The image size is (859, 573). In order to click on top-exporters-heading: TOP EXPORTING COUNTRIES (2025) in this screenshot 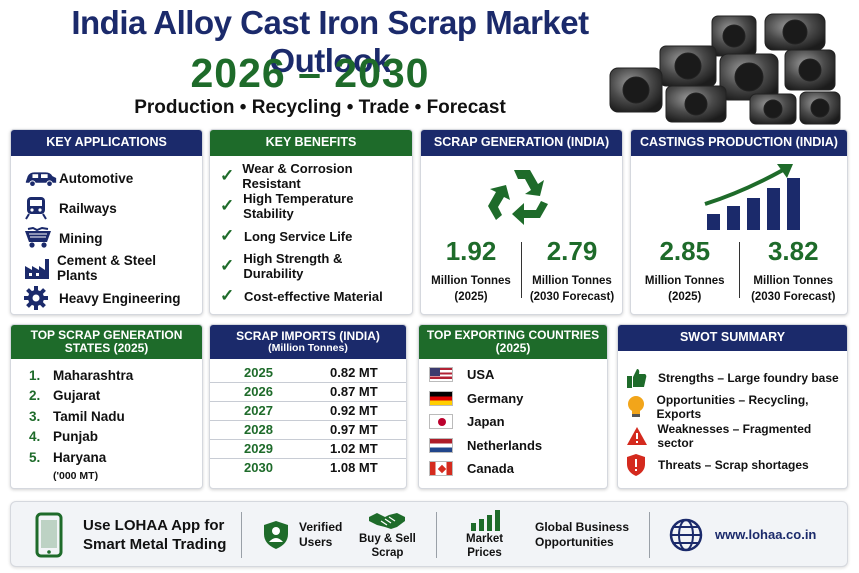, I will do `click(513, 342)`.